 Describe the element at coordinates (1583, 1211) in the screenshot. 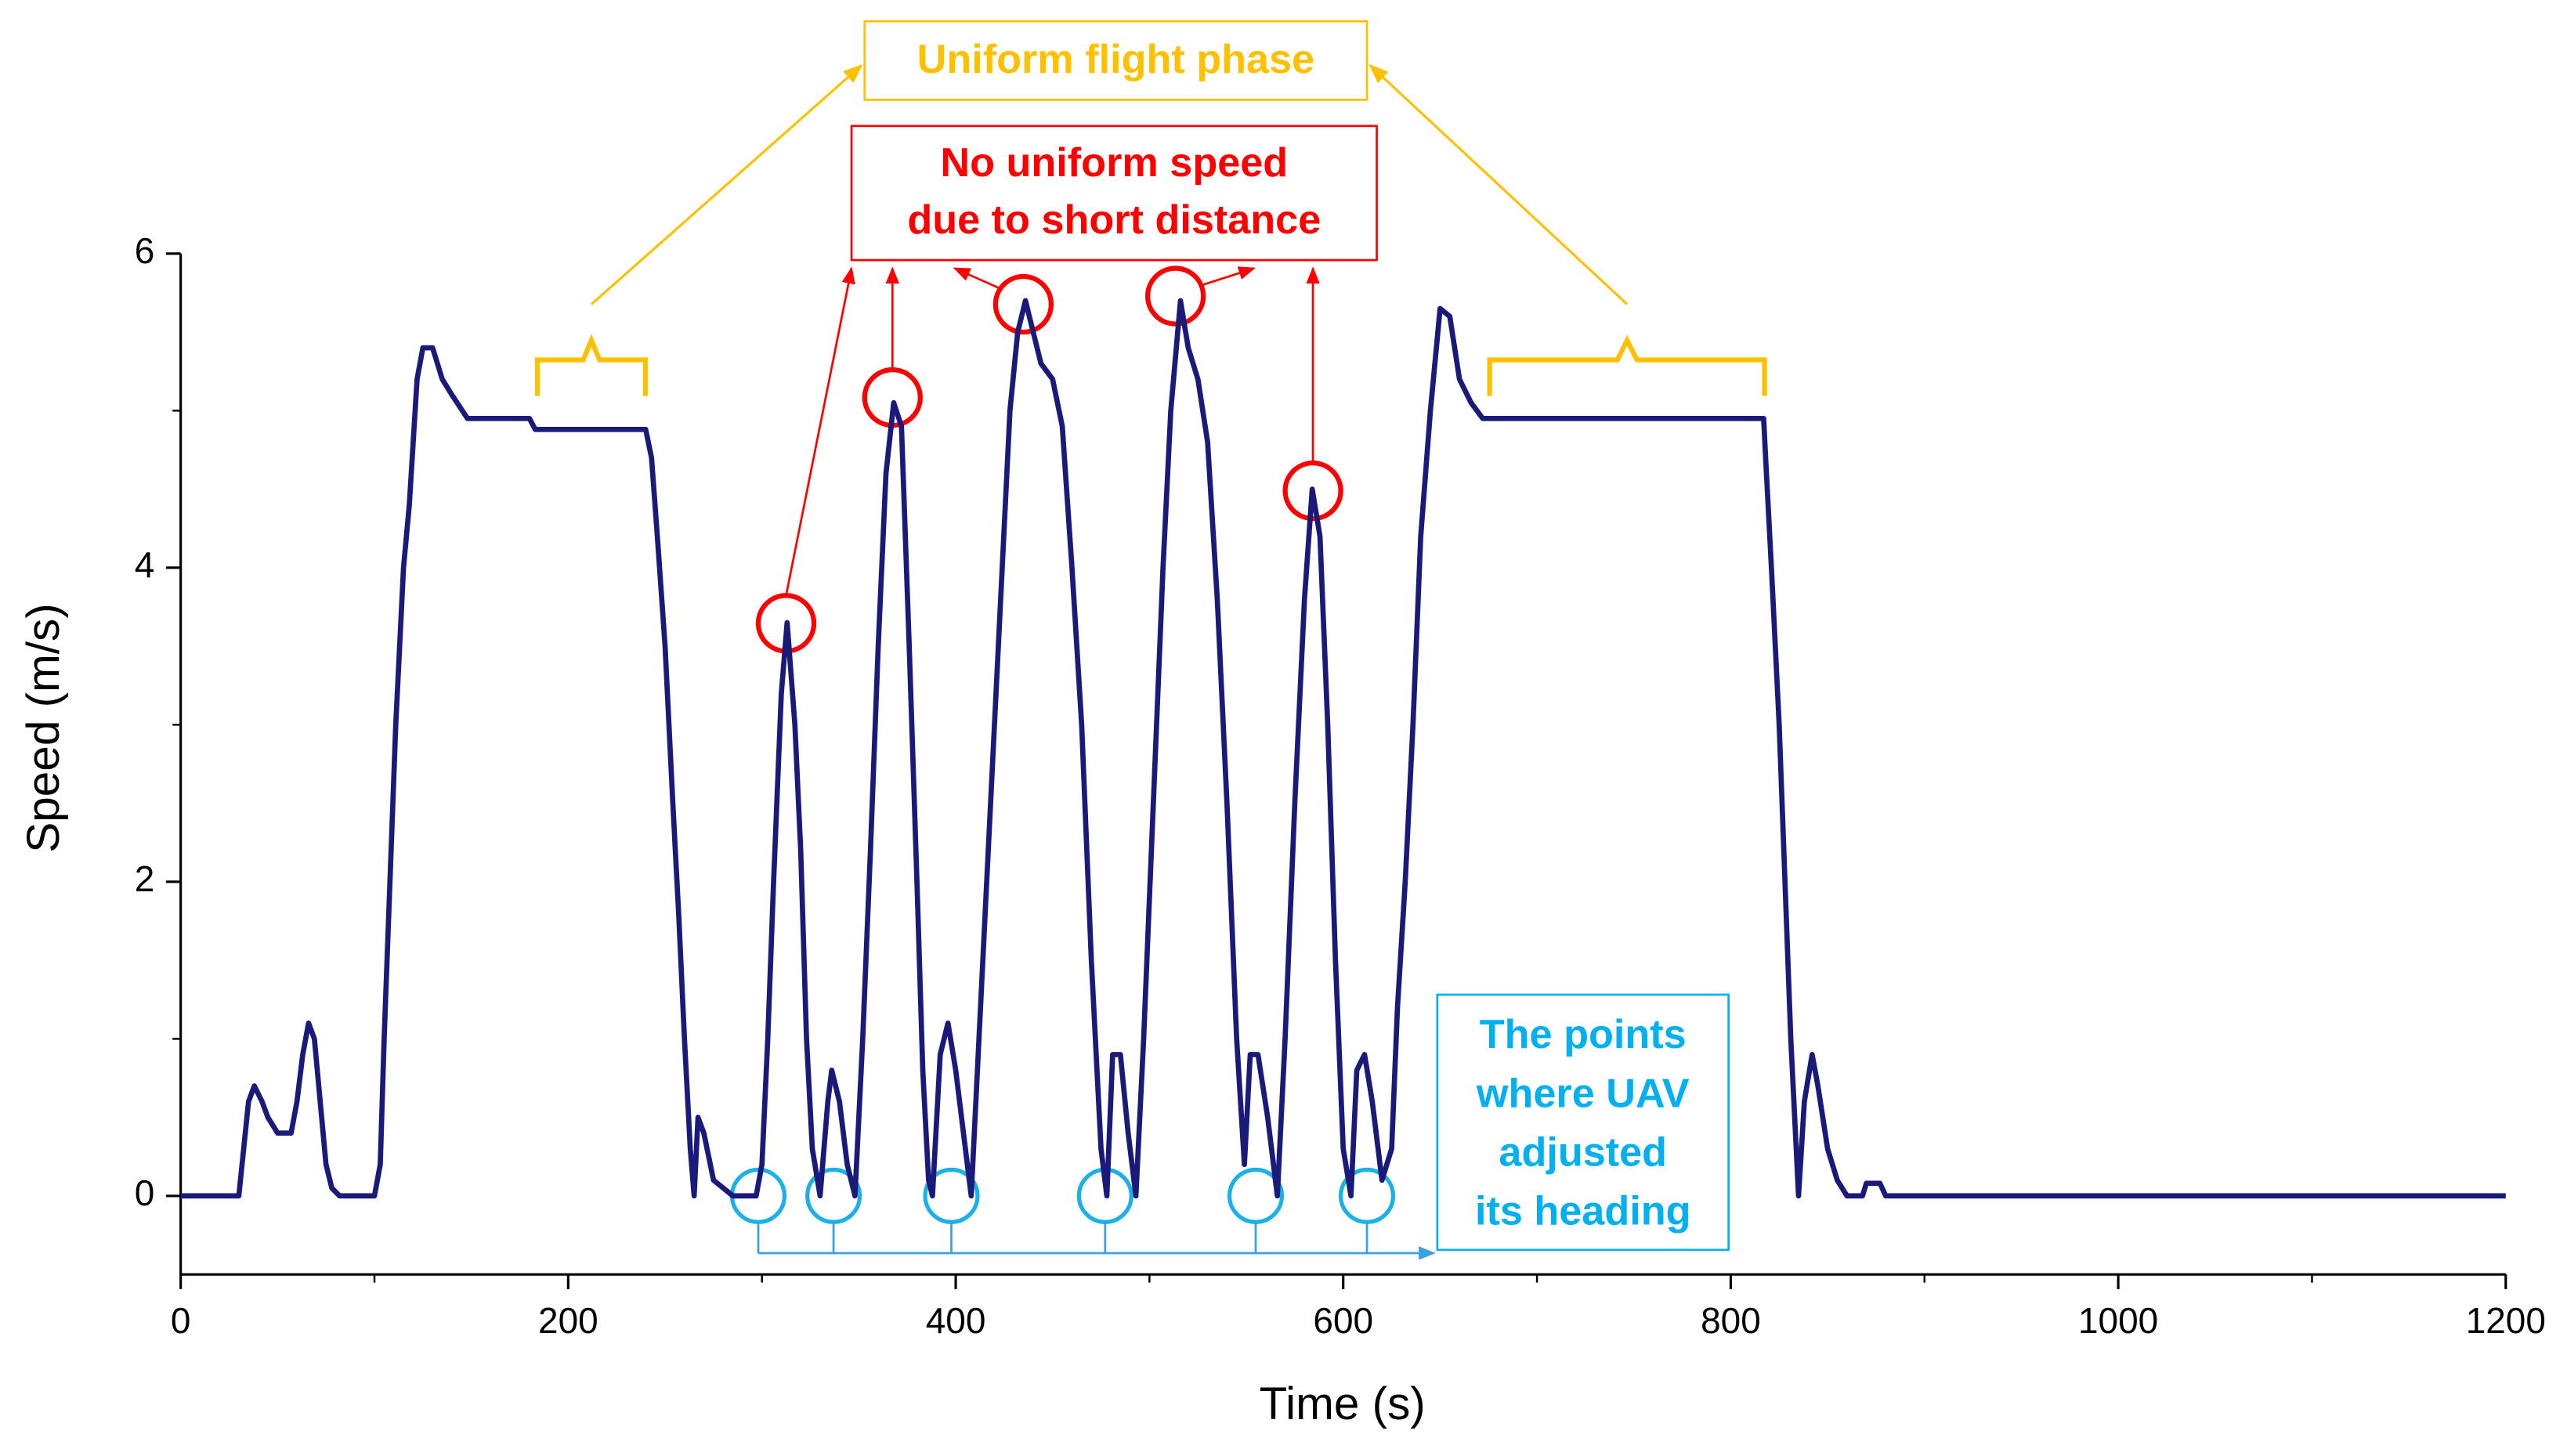

I see `annotation-text: its heading` at that location.